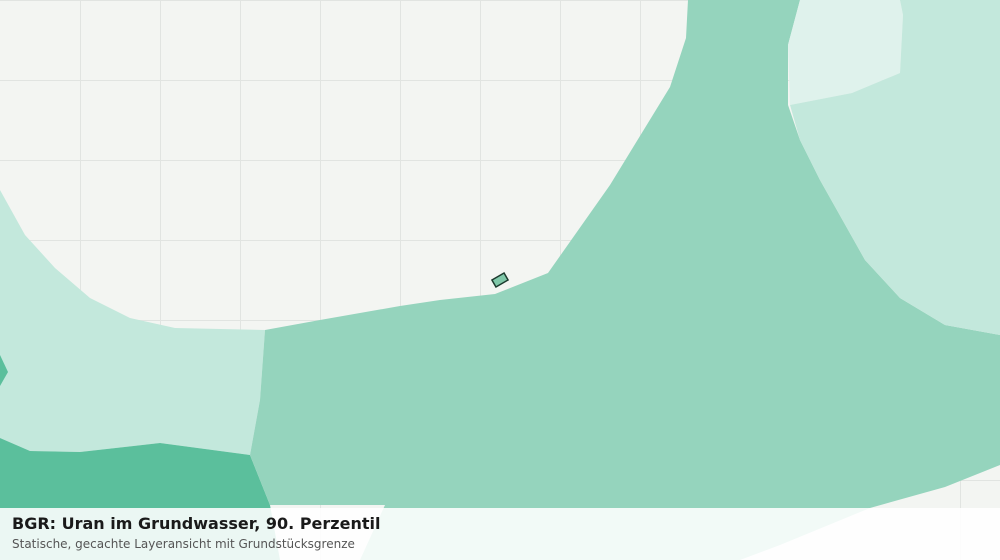 Image resolution: width=1000 pixels, height=560 pixels. What do you see at coordinates (4, 370) in the screenshot?
I see `zone-dark` at bounding box center [4, 370].